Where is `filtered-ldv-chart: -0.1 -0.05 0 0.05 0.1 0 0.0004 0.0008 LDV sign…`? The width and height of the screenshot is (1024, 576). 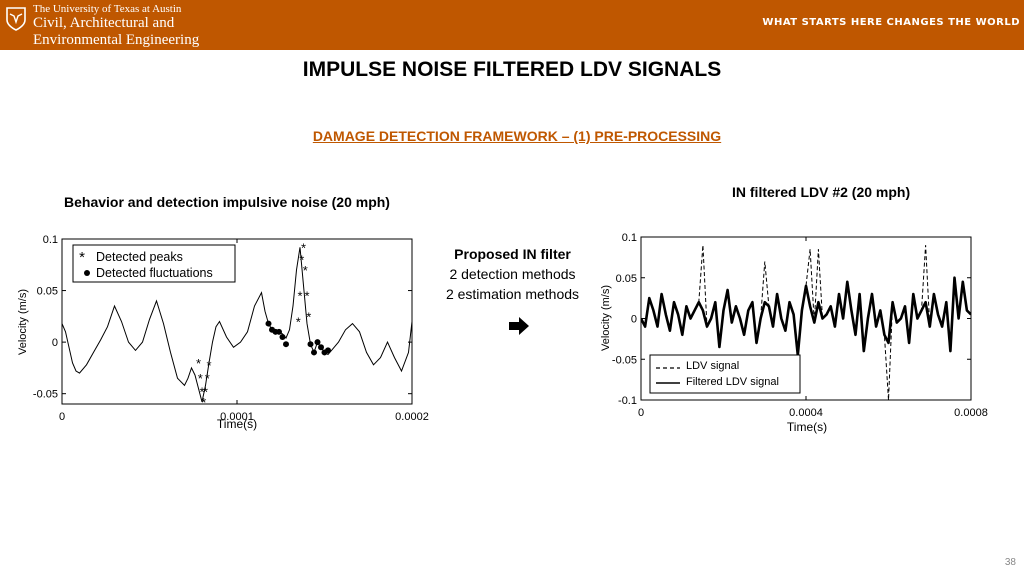
filtered-ldv-chart: -0.1 -0.05 0 0.05 0.1 0 0.0004 0.0008 LDV sign… is located at coordinates (794, 333).